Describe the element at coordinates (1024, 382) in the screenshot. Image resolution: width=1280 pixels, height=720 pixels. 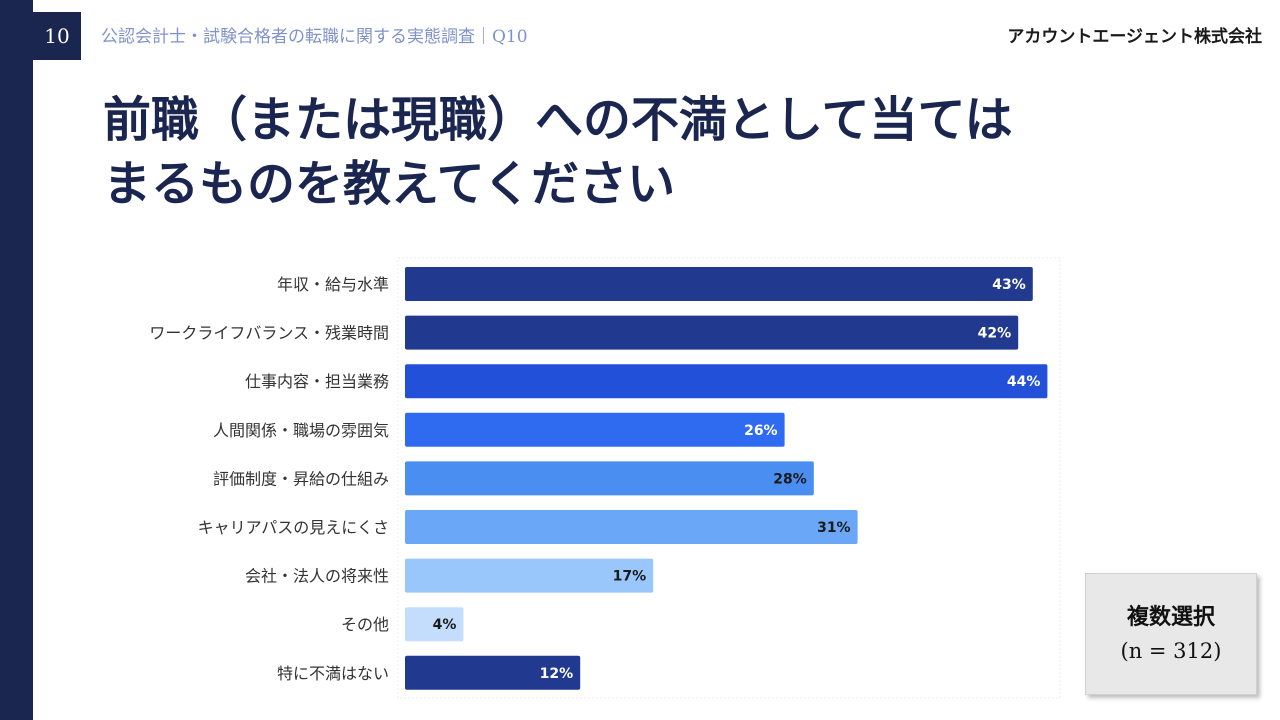
I see `value-label: 44%` at that location.